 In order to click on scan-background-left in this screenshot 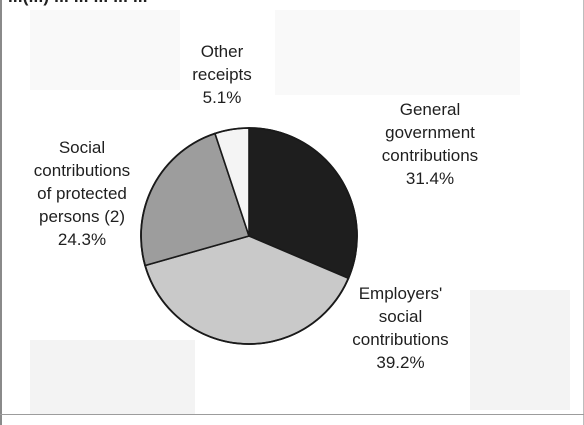, I will do `click(105, 50)`.